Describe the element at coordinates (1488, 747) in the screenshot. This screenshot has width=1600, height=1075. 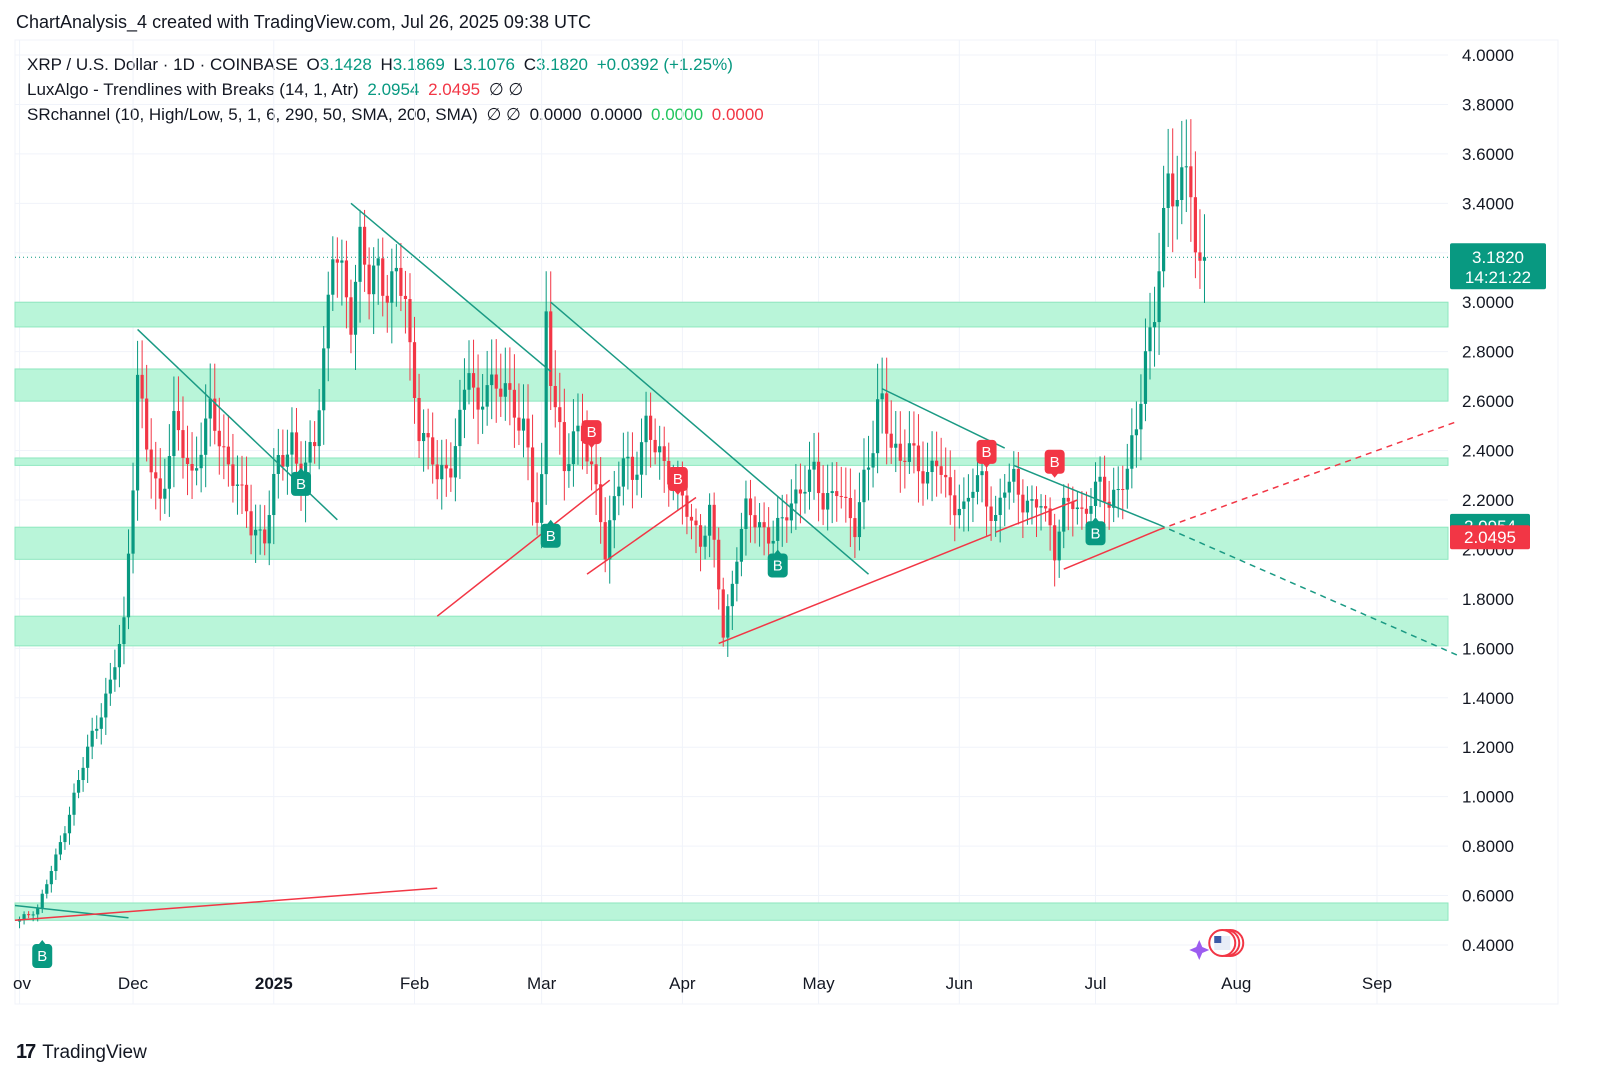
I see `y-axis-tick: 1.2000` at that location.